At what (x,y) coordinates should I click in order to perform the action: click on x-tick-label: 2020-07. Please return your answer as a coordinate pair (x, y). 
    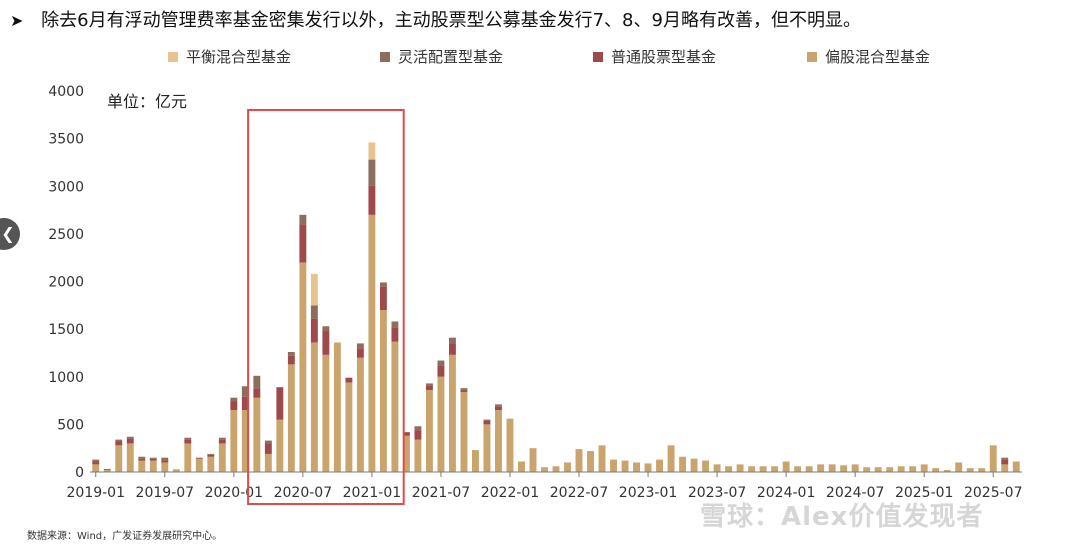
    Looking at the image, I should click on (303, 493).